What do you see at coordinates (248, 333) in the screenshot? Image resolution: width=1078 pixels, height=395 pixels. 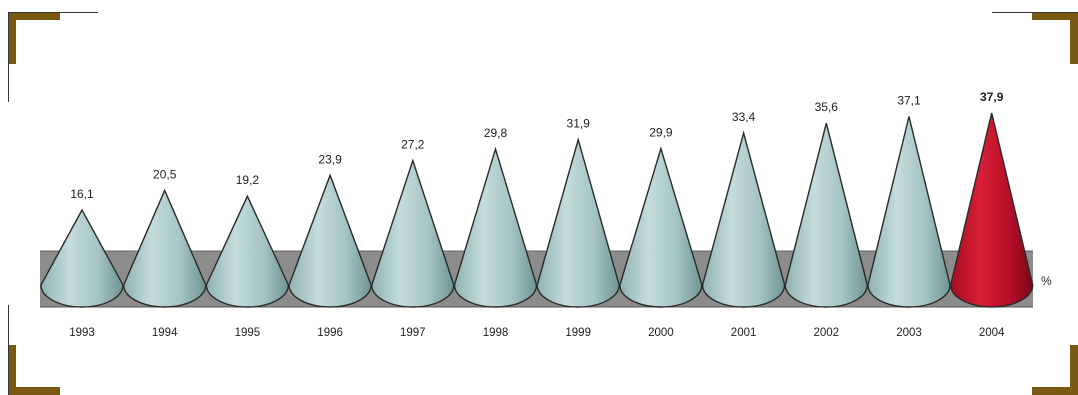 I see `category-label: 1995` at bounding box center [248, 333].